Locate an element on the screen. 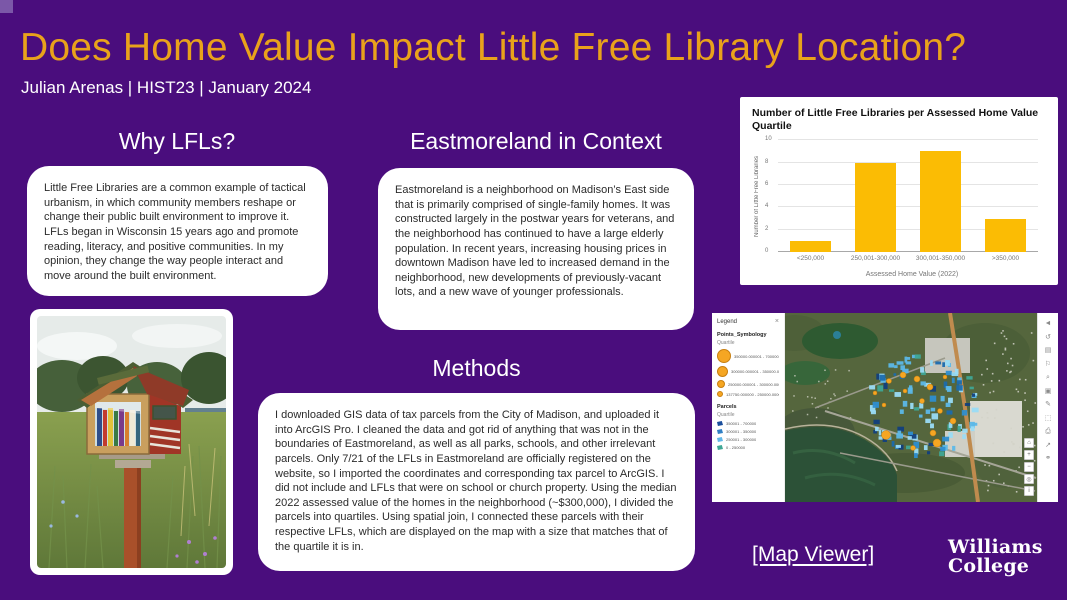  map-zoom-controls: ⌂ + − ◎ i is located at coordinates (1029, 467).